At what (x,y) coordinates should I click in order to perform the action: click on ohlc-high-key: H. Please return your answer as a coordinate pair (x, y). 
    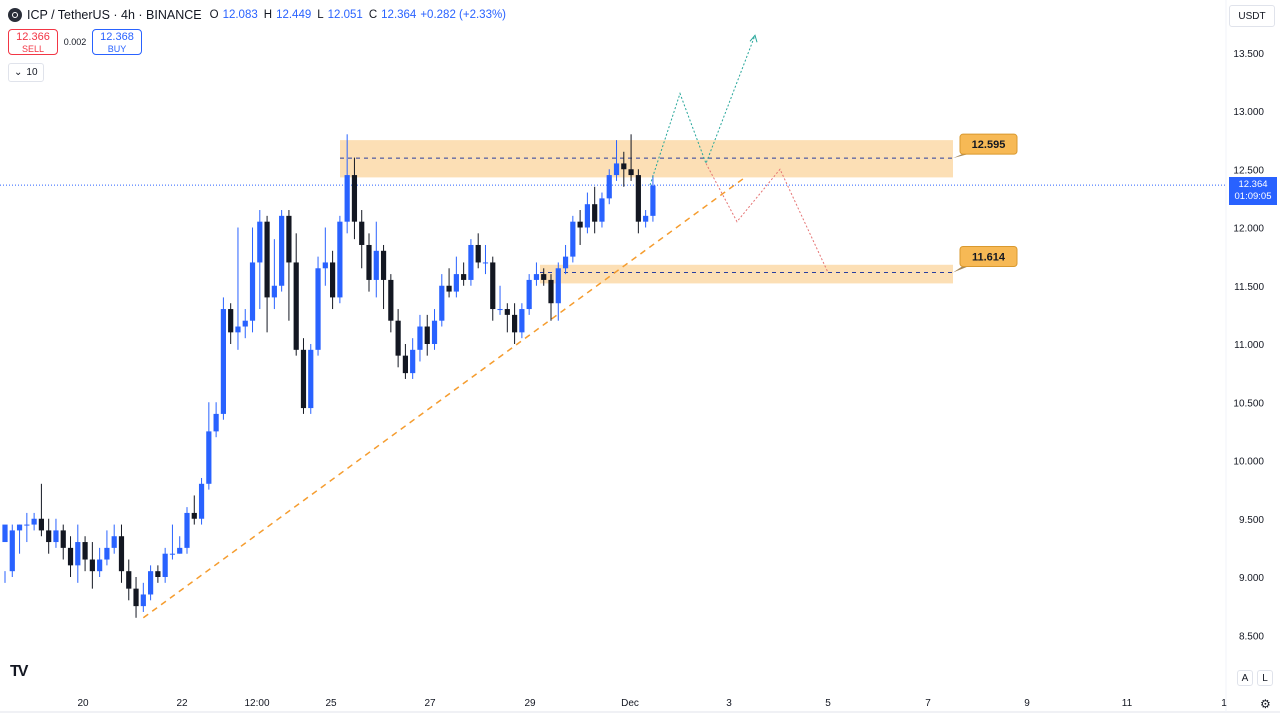
    Looking at the image, I should click on (268, 15).